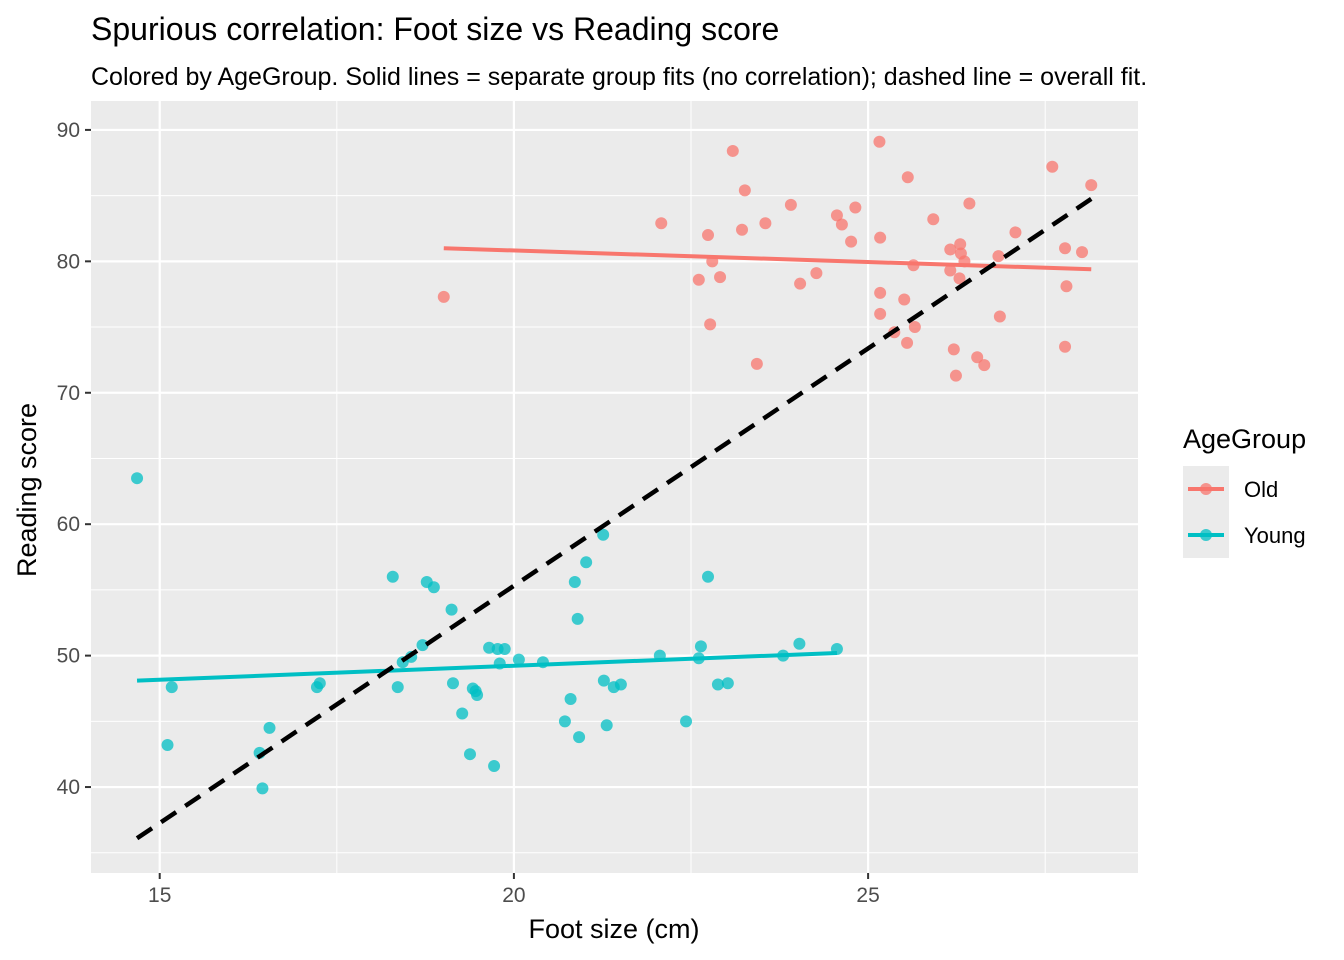  Describe the element at coordinates (68, 787) in the screenshot. I see `y-tick-label: 40` at that location.